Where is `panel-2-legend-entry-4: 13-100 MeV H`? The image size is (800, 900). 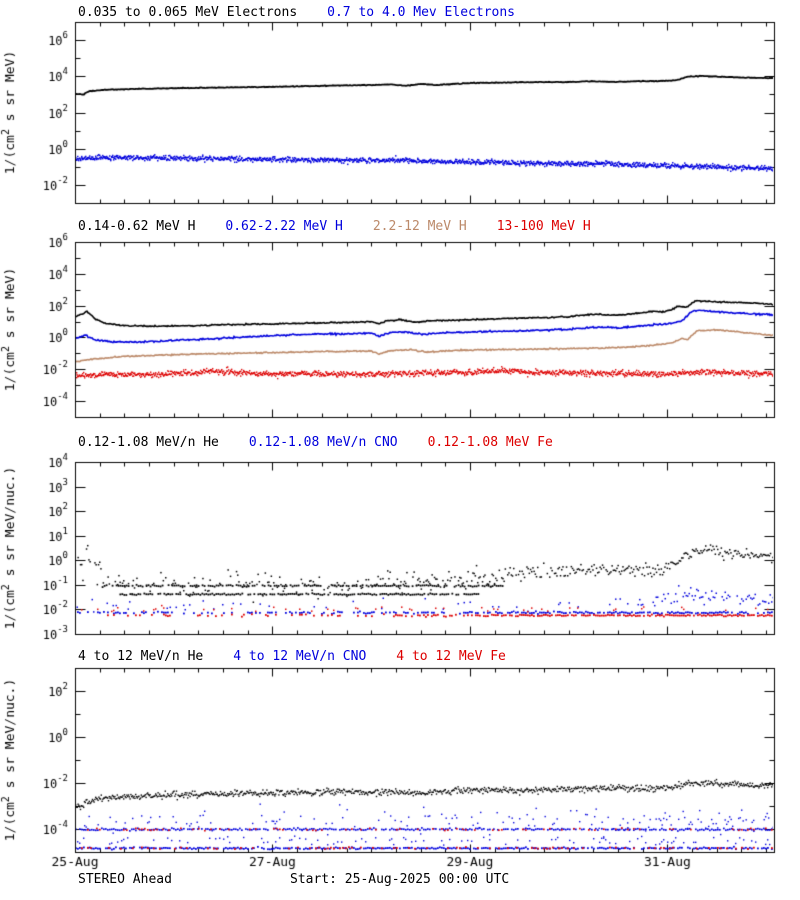
panel-2-legend-entry-4: 13-100 MeV H is located at coordinates (543, 226).